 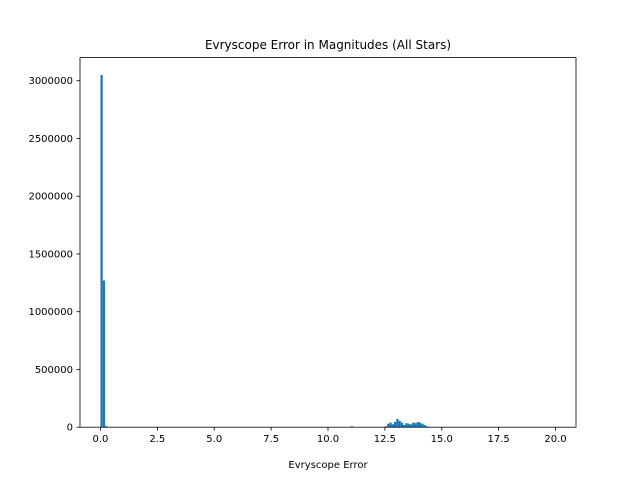 I want to click on y-tick-label: 500000, so click(x=54, y=370).